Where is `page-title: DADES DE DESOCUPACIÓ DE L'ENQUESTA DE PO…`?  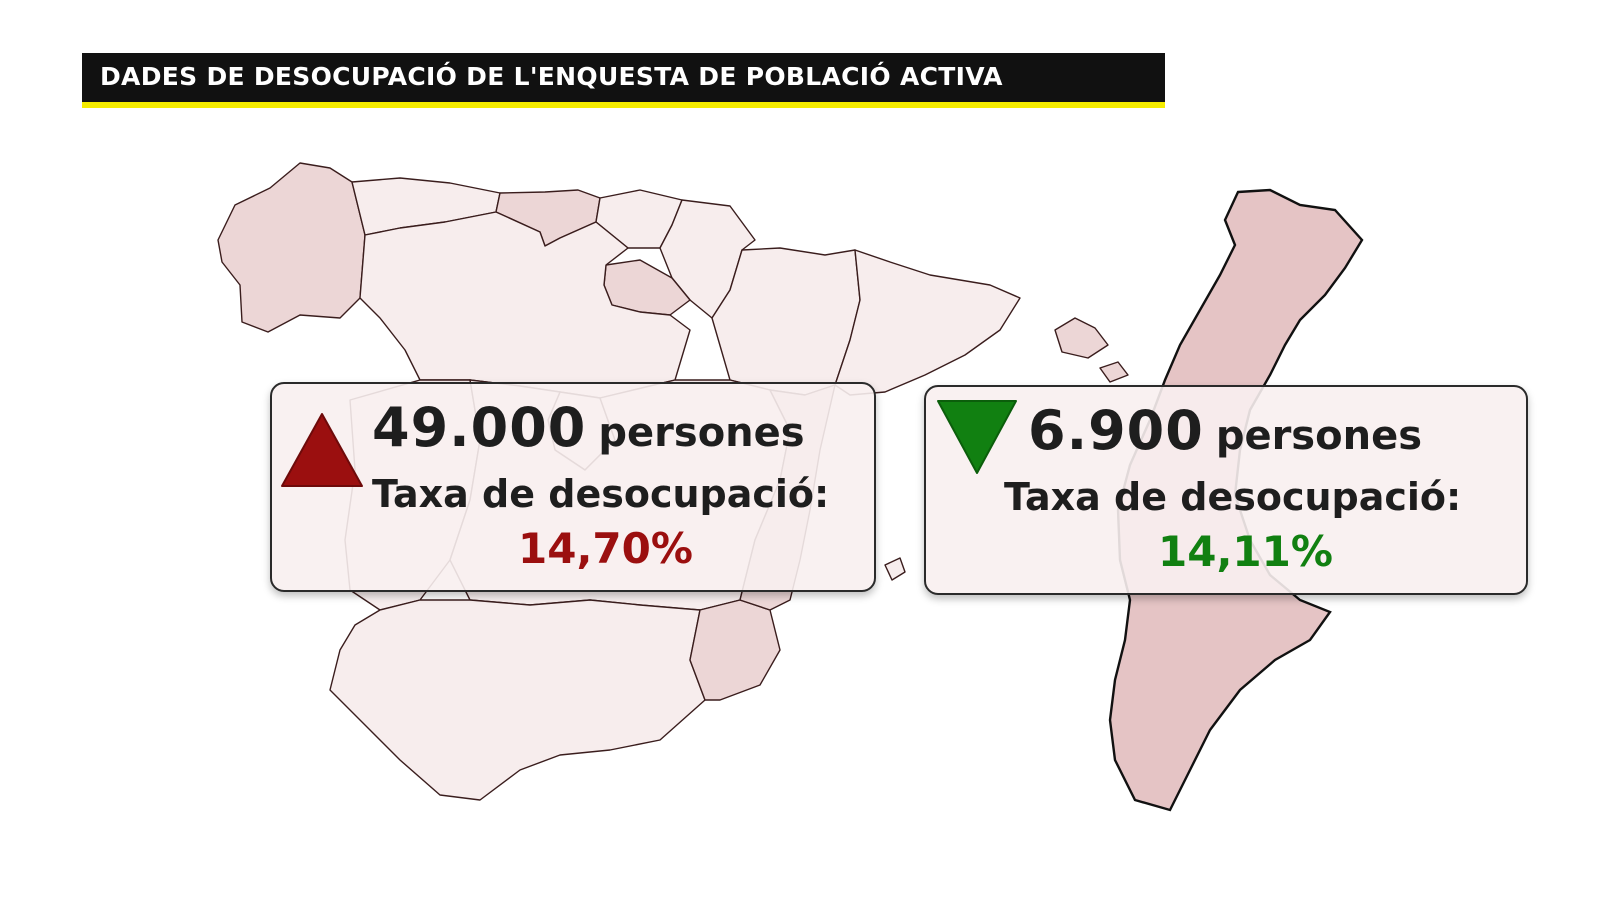
page-title: DADES DE DESOCUPACIÓ DE L'ENQUESTA DE PO… is located at coordinates (551, 76).